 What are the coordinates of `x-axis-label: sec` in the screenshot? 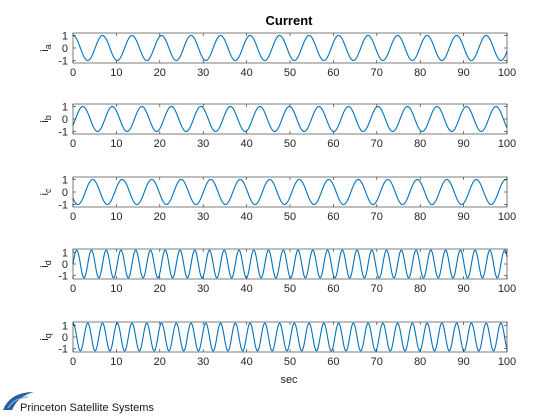 It's located at (289, 380).